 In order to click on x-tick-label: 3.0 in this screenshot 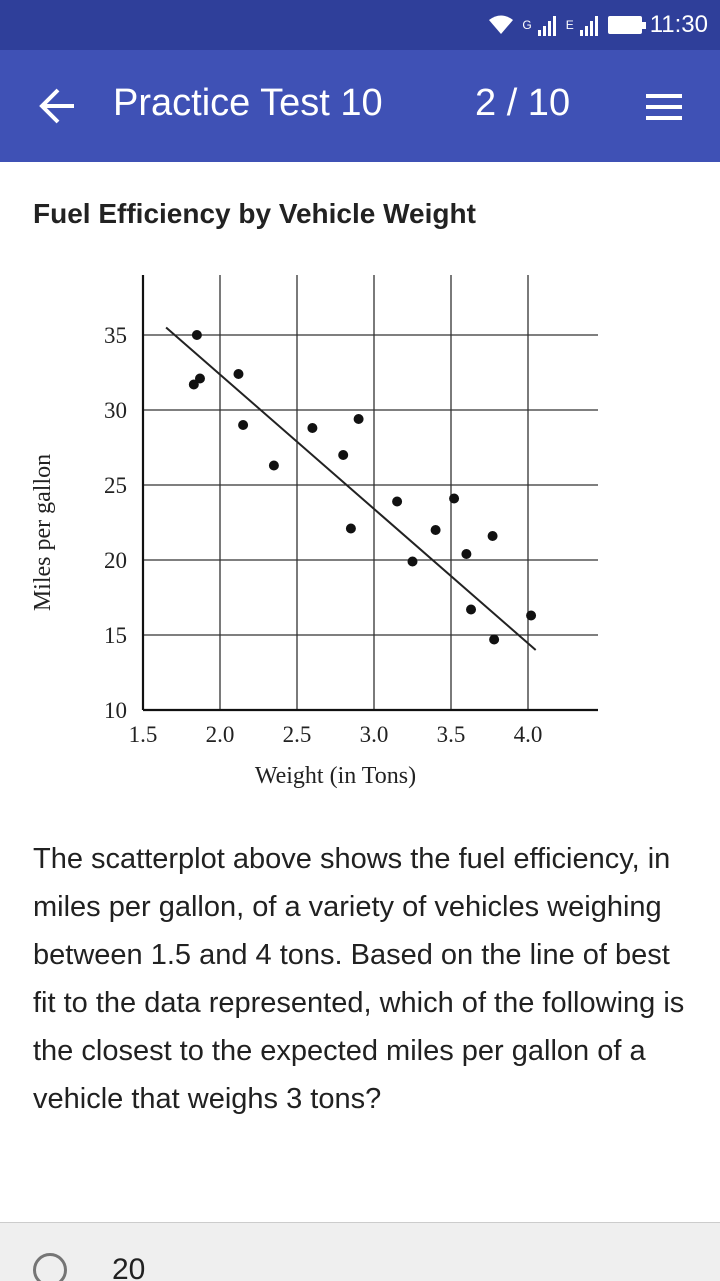, I will do `click(374, 734)`.